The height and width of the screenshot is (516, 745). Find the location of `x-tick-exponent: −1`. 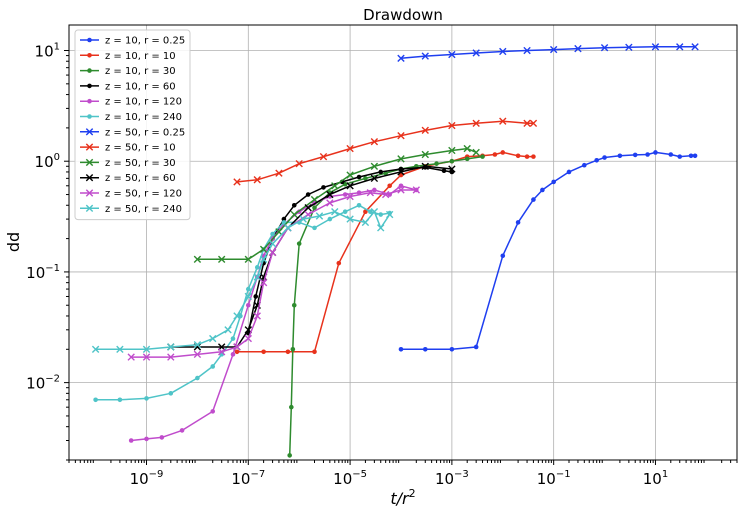

x-tick-exponent: −1 is located at coordinates (563, 474).